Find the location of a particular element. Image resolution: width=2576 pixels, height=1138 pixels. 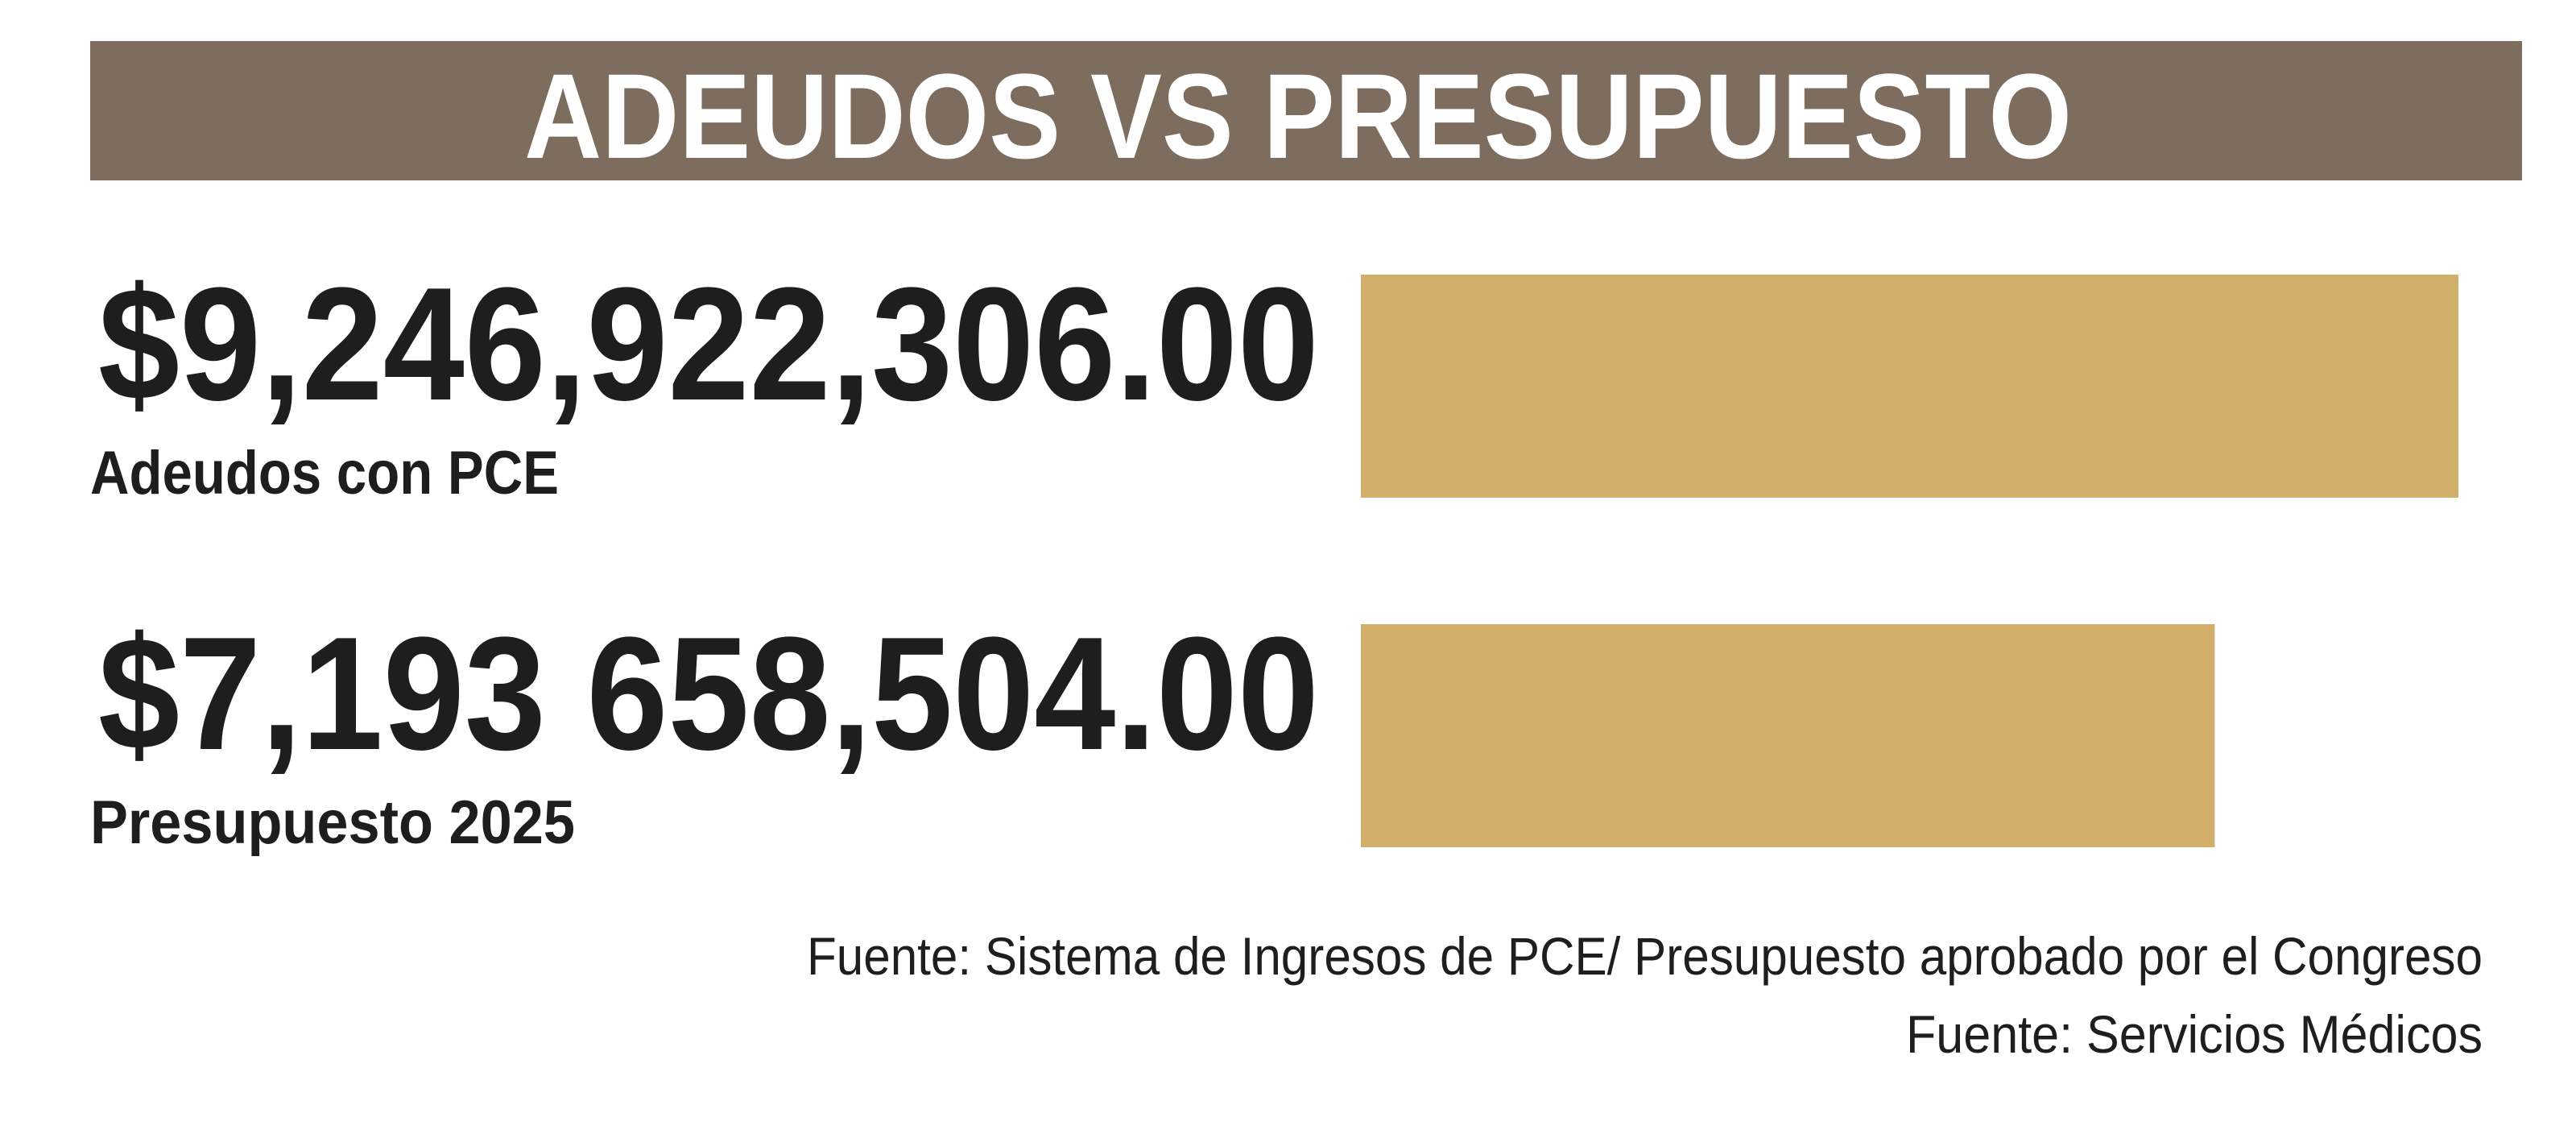

chart-title: ADEUDOS VS PRESUPUESTO is located at coordinates (1298, 116).